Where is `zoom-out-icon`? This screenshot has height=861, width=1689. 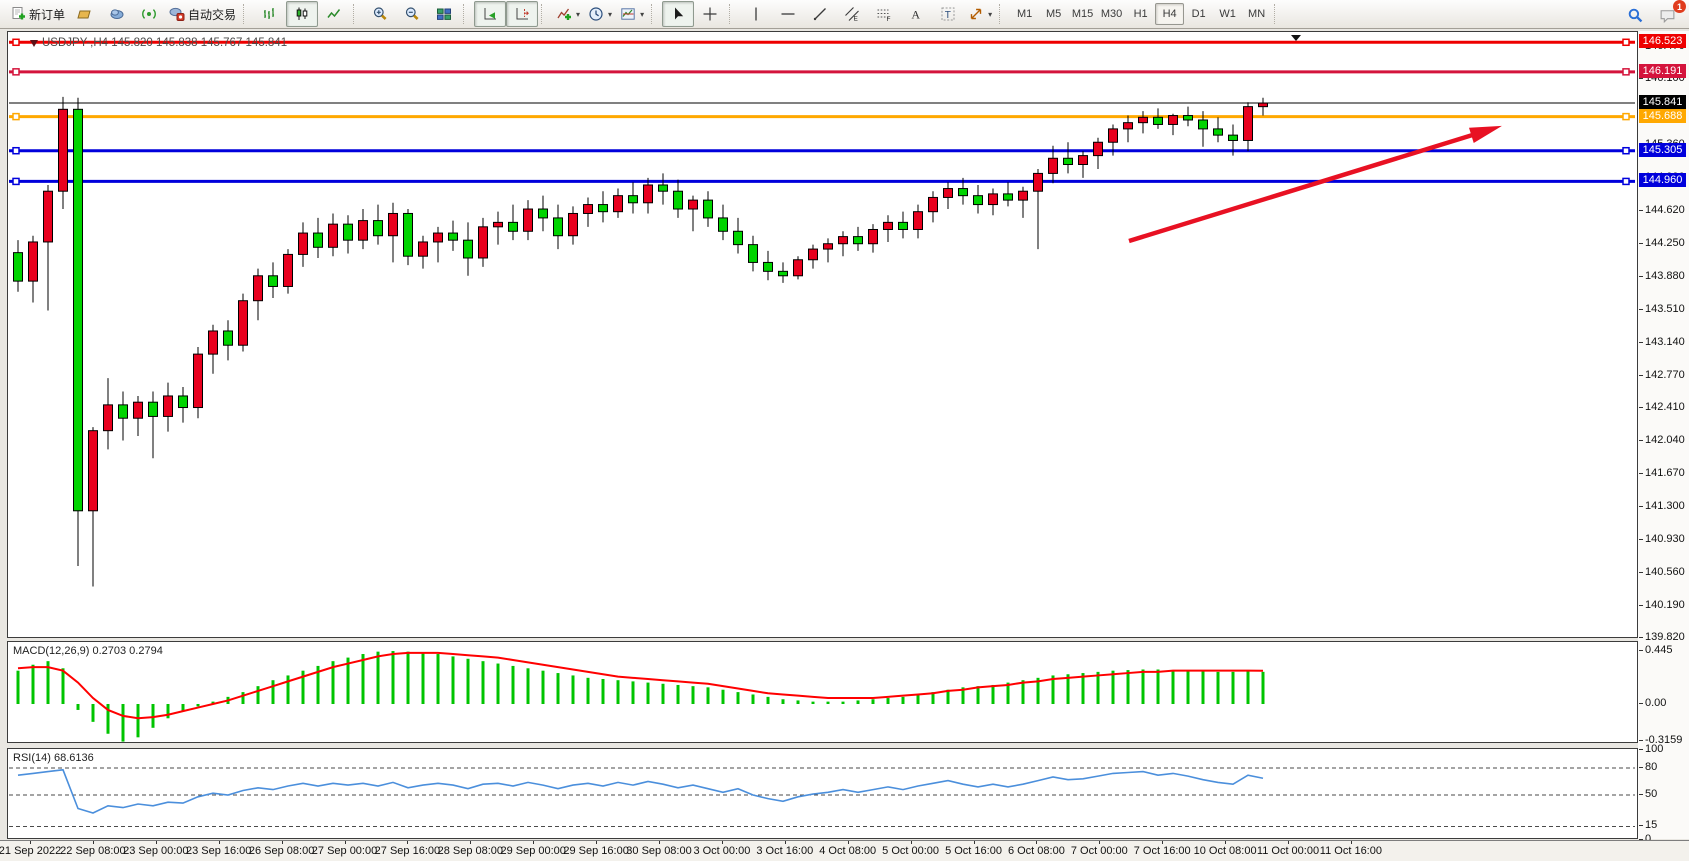 zoom-out-icon is located at coordinates (412, 13).